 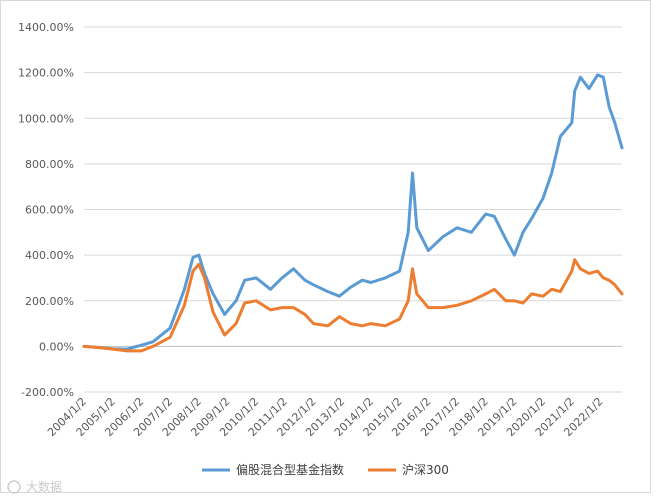 I want to click on watermark: 大数据, so click(x=34, y=486).